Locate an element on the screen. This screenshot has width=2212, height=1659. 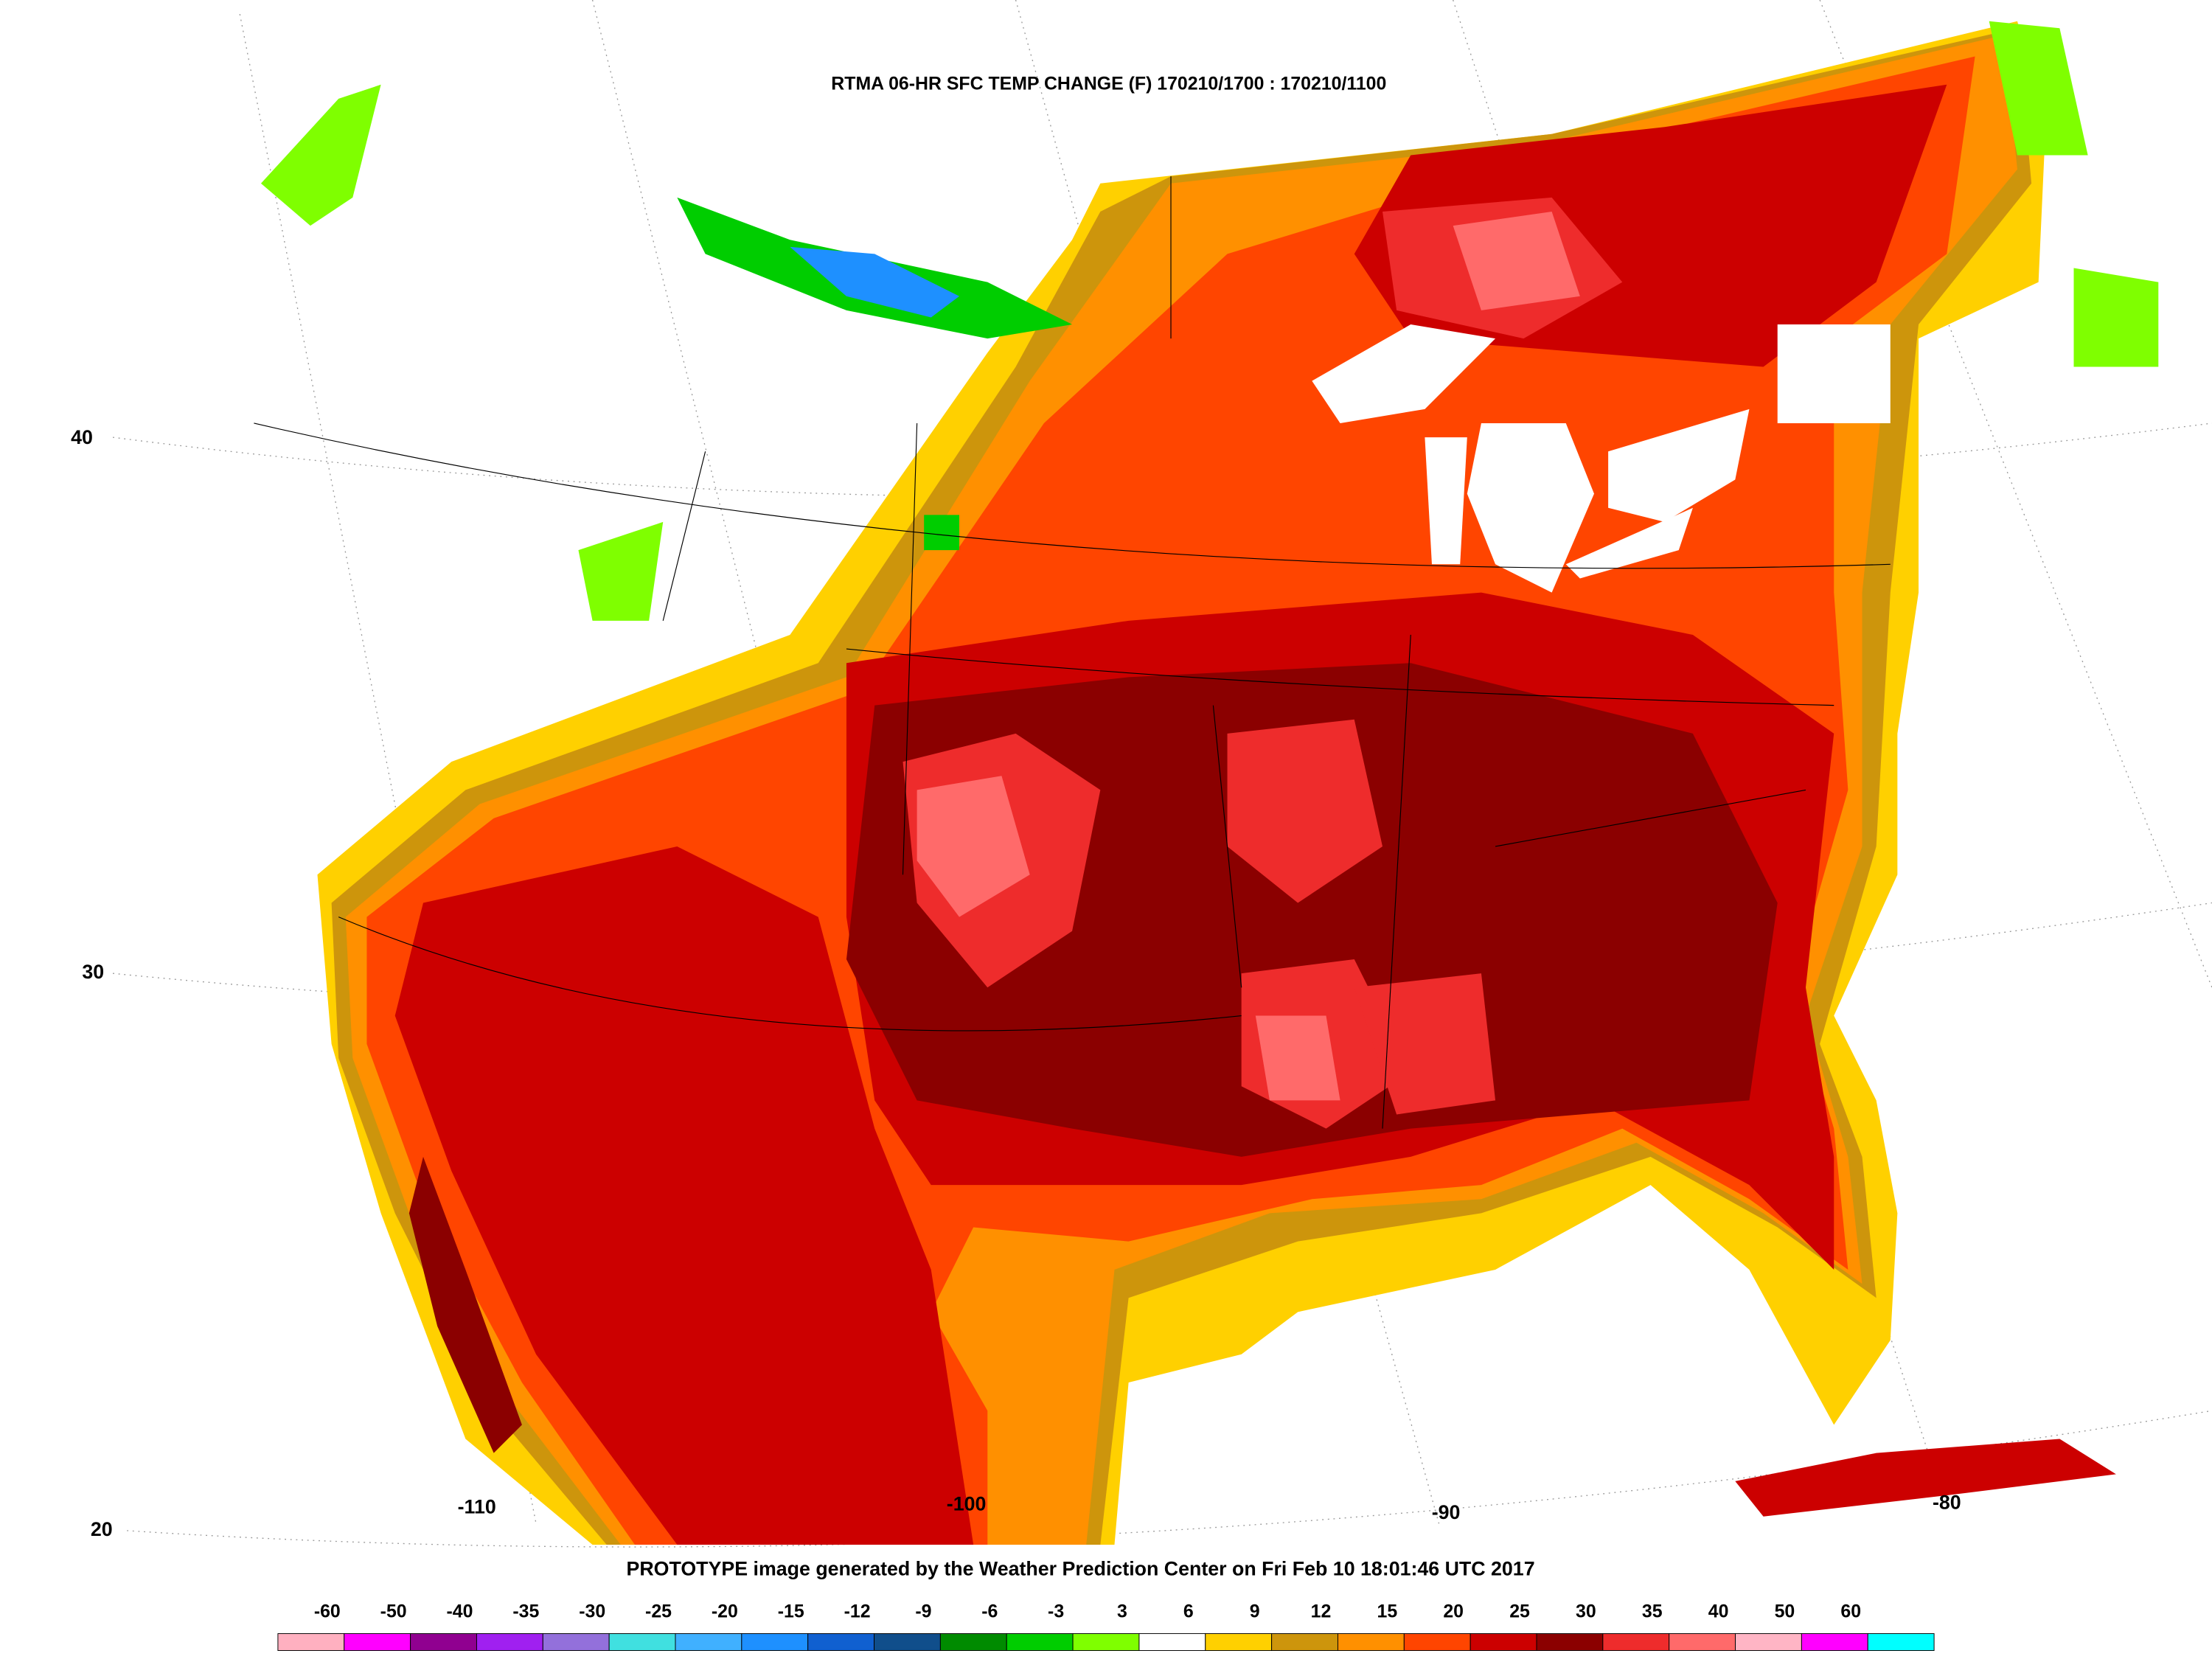
colorbar-label: 15 is located at coordinates (1387, 1611).